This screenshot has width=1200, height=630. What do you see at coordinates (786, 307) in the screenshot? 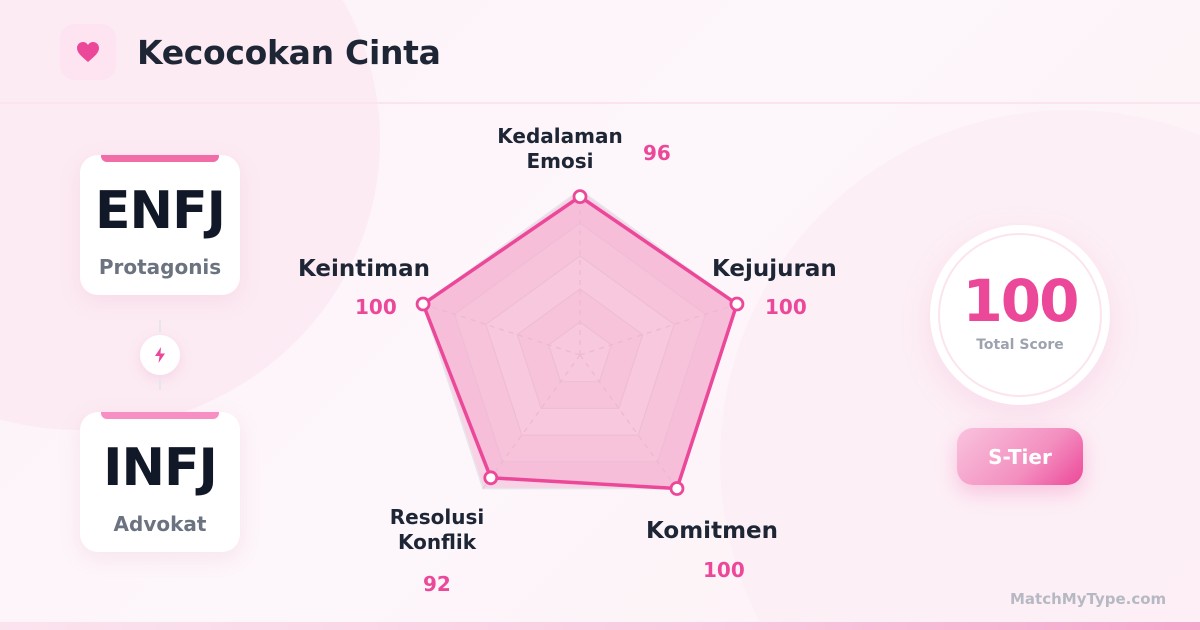
I see `axis-value-kejujuran: 100` at bounding box center [786, 307].